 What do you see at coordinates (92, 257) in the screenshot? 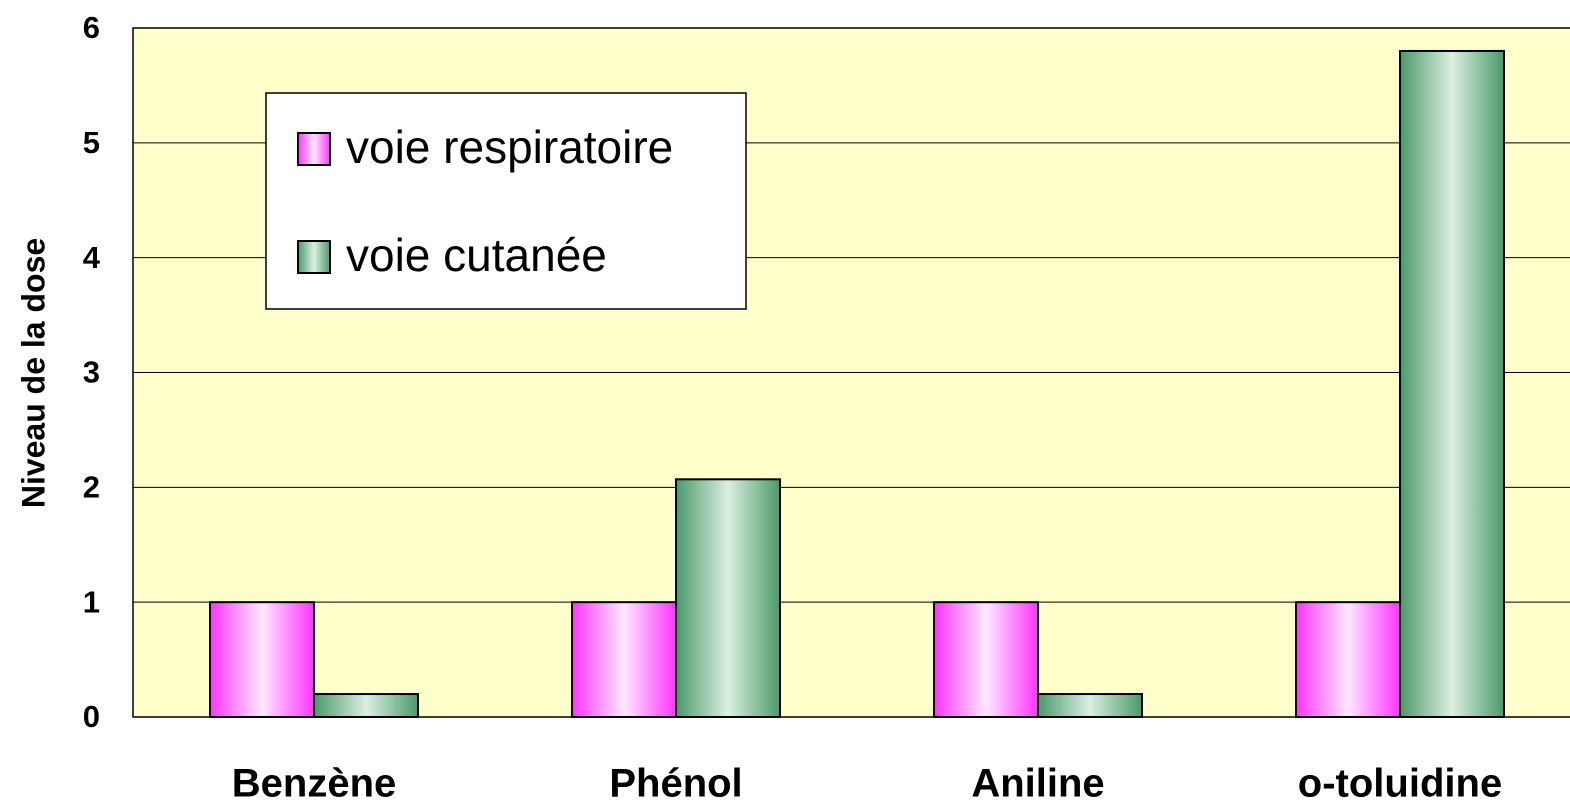
I see `y-tick-label: 4` at bounding box center [92, 257].